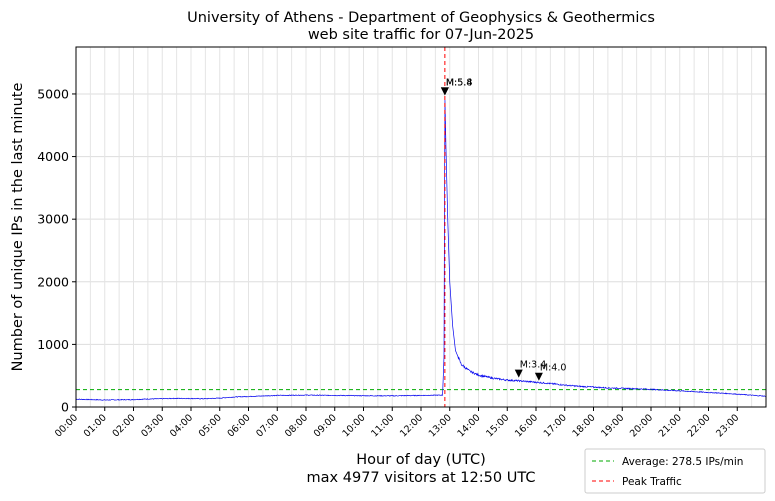  What do you see at coordinates (652, 482) in the screenshot?
I see `legend-peak-label: Peak Traffic` at bounding box center [652, 482].